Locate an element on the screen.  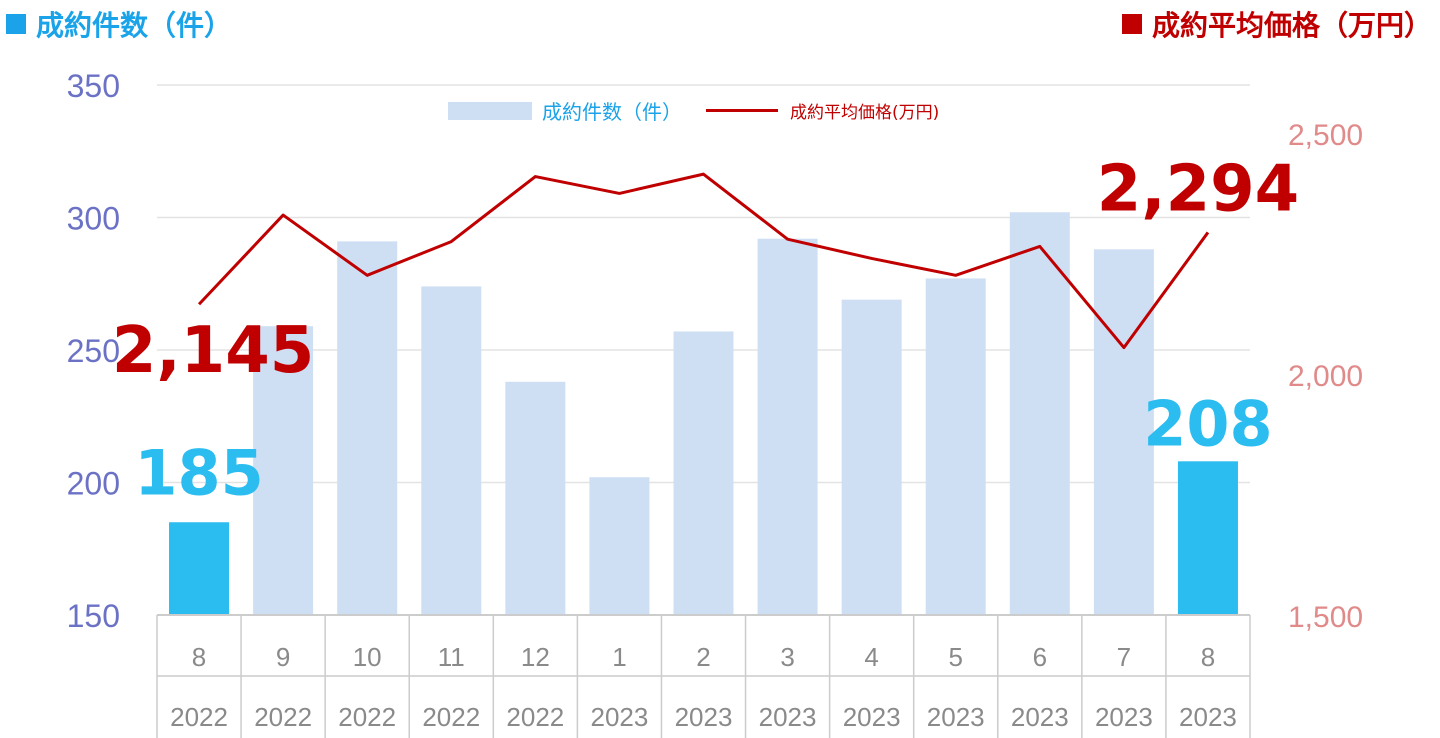
right-axis-tick-label: 2,500 is located at coordinates (1325, 135).